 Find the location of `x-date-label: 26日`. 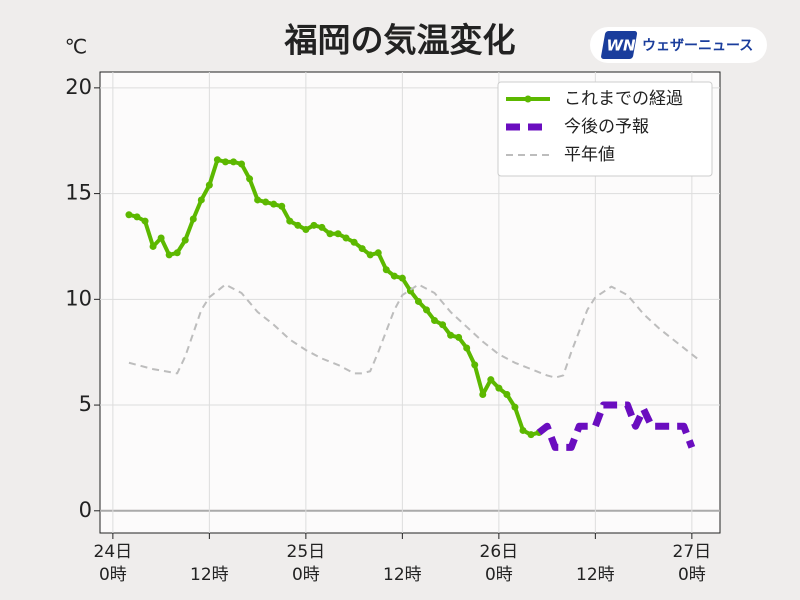

x-date-label: 26日 is located at coordinates (499, 552).